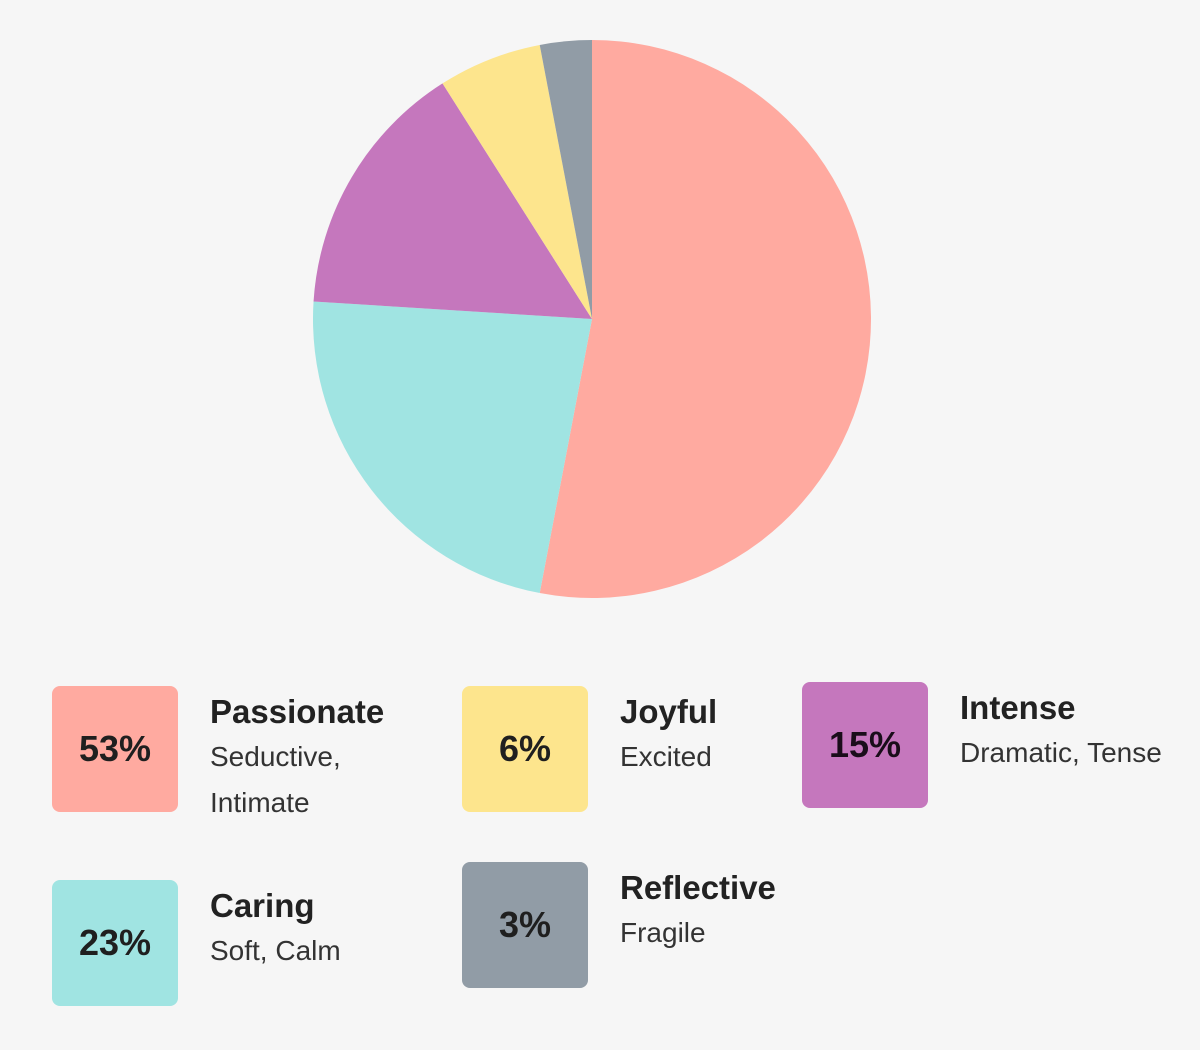 This screenshot has width=1200, height=1050. Describe the element at coordinates (720, 912) in the screenshot. I see `legend-text-reflective: Reflective Fragile` at that location.